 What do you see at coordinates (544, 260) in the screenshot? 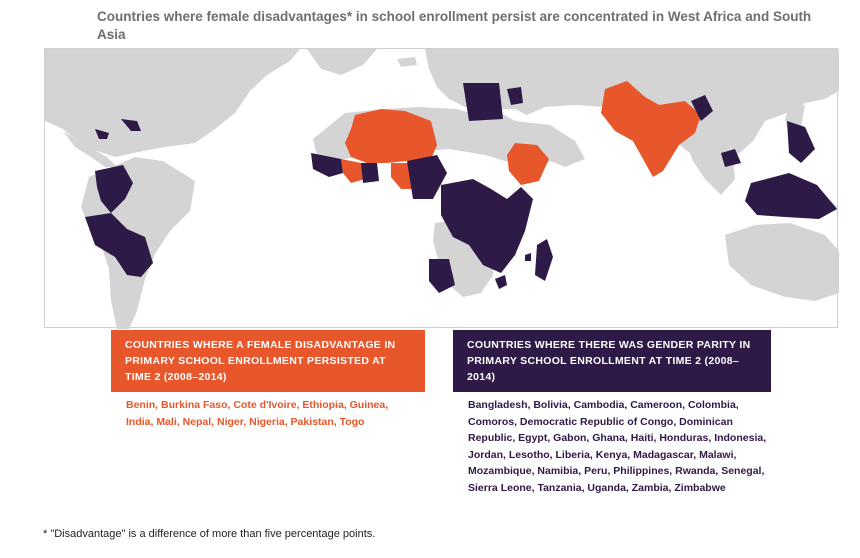
I see `region-madagascar` at bounding box center [544, 260].